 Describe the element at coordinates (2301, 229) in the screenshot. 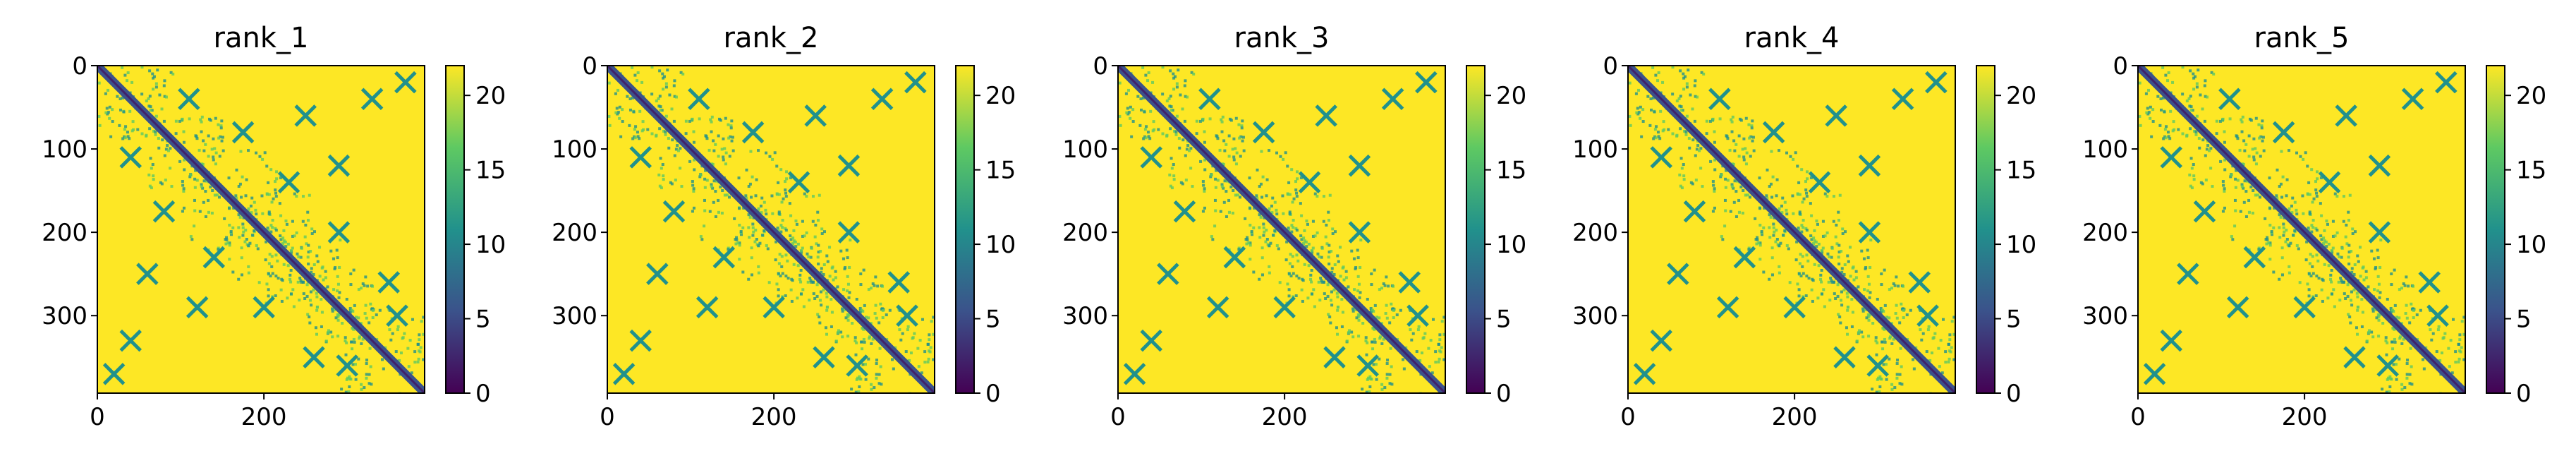

I see `plot-frame` at that location.